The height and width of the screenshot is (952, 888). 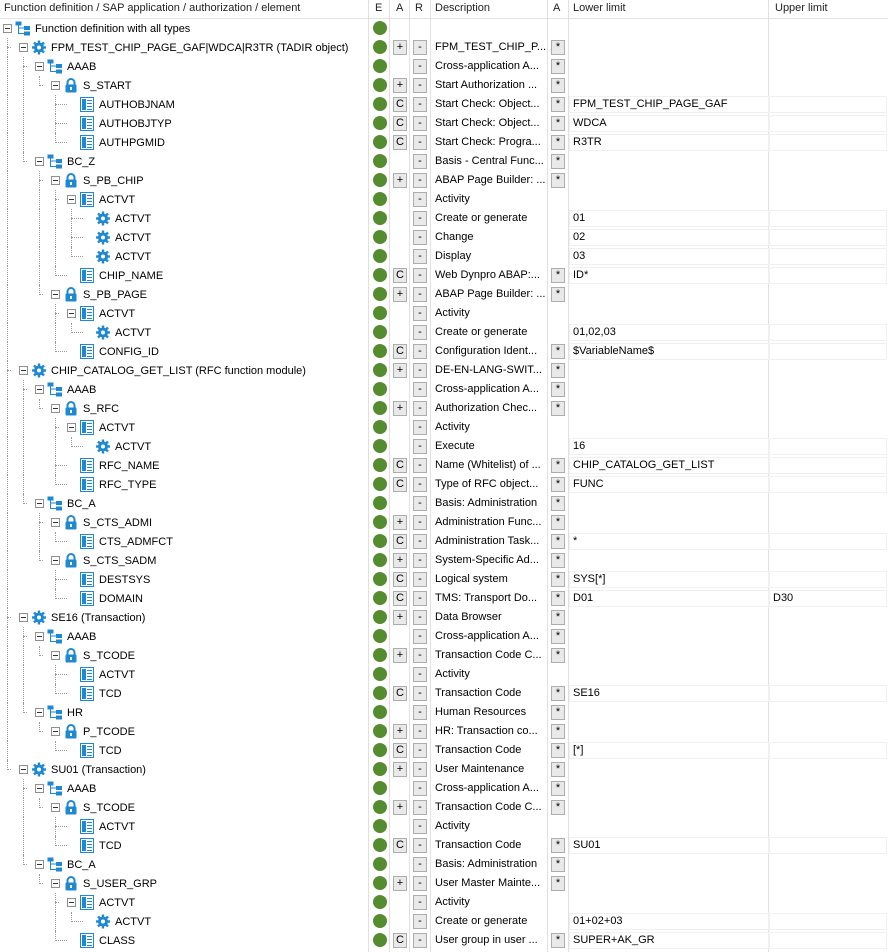 What do you see at coordinates (444, 769) in the screenshot?
I see `tree-row: SU01 (Transaction) + - User Maintenance *` at bounding box center [444, 769].